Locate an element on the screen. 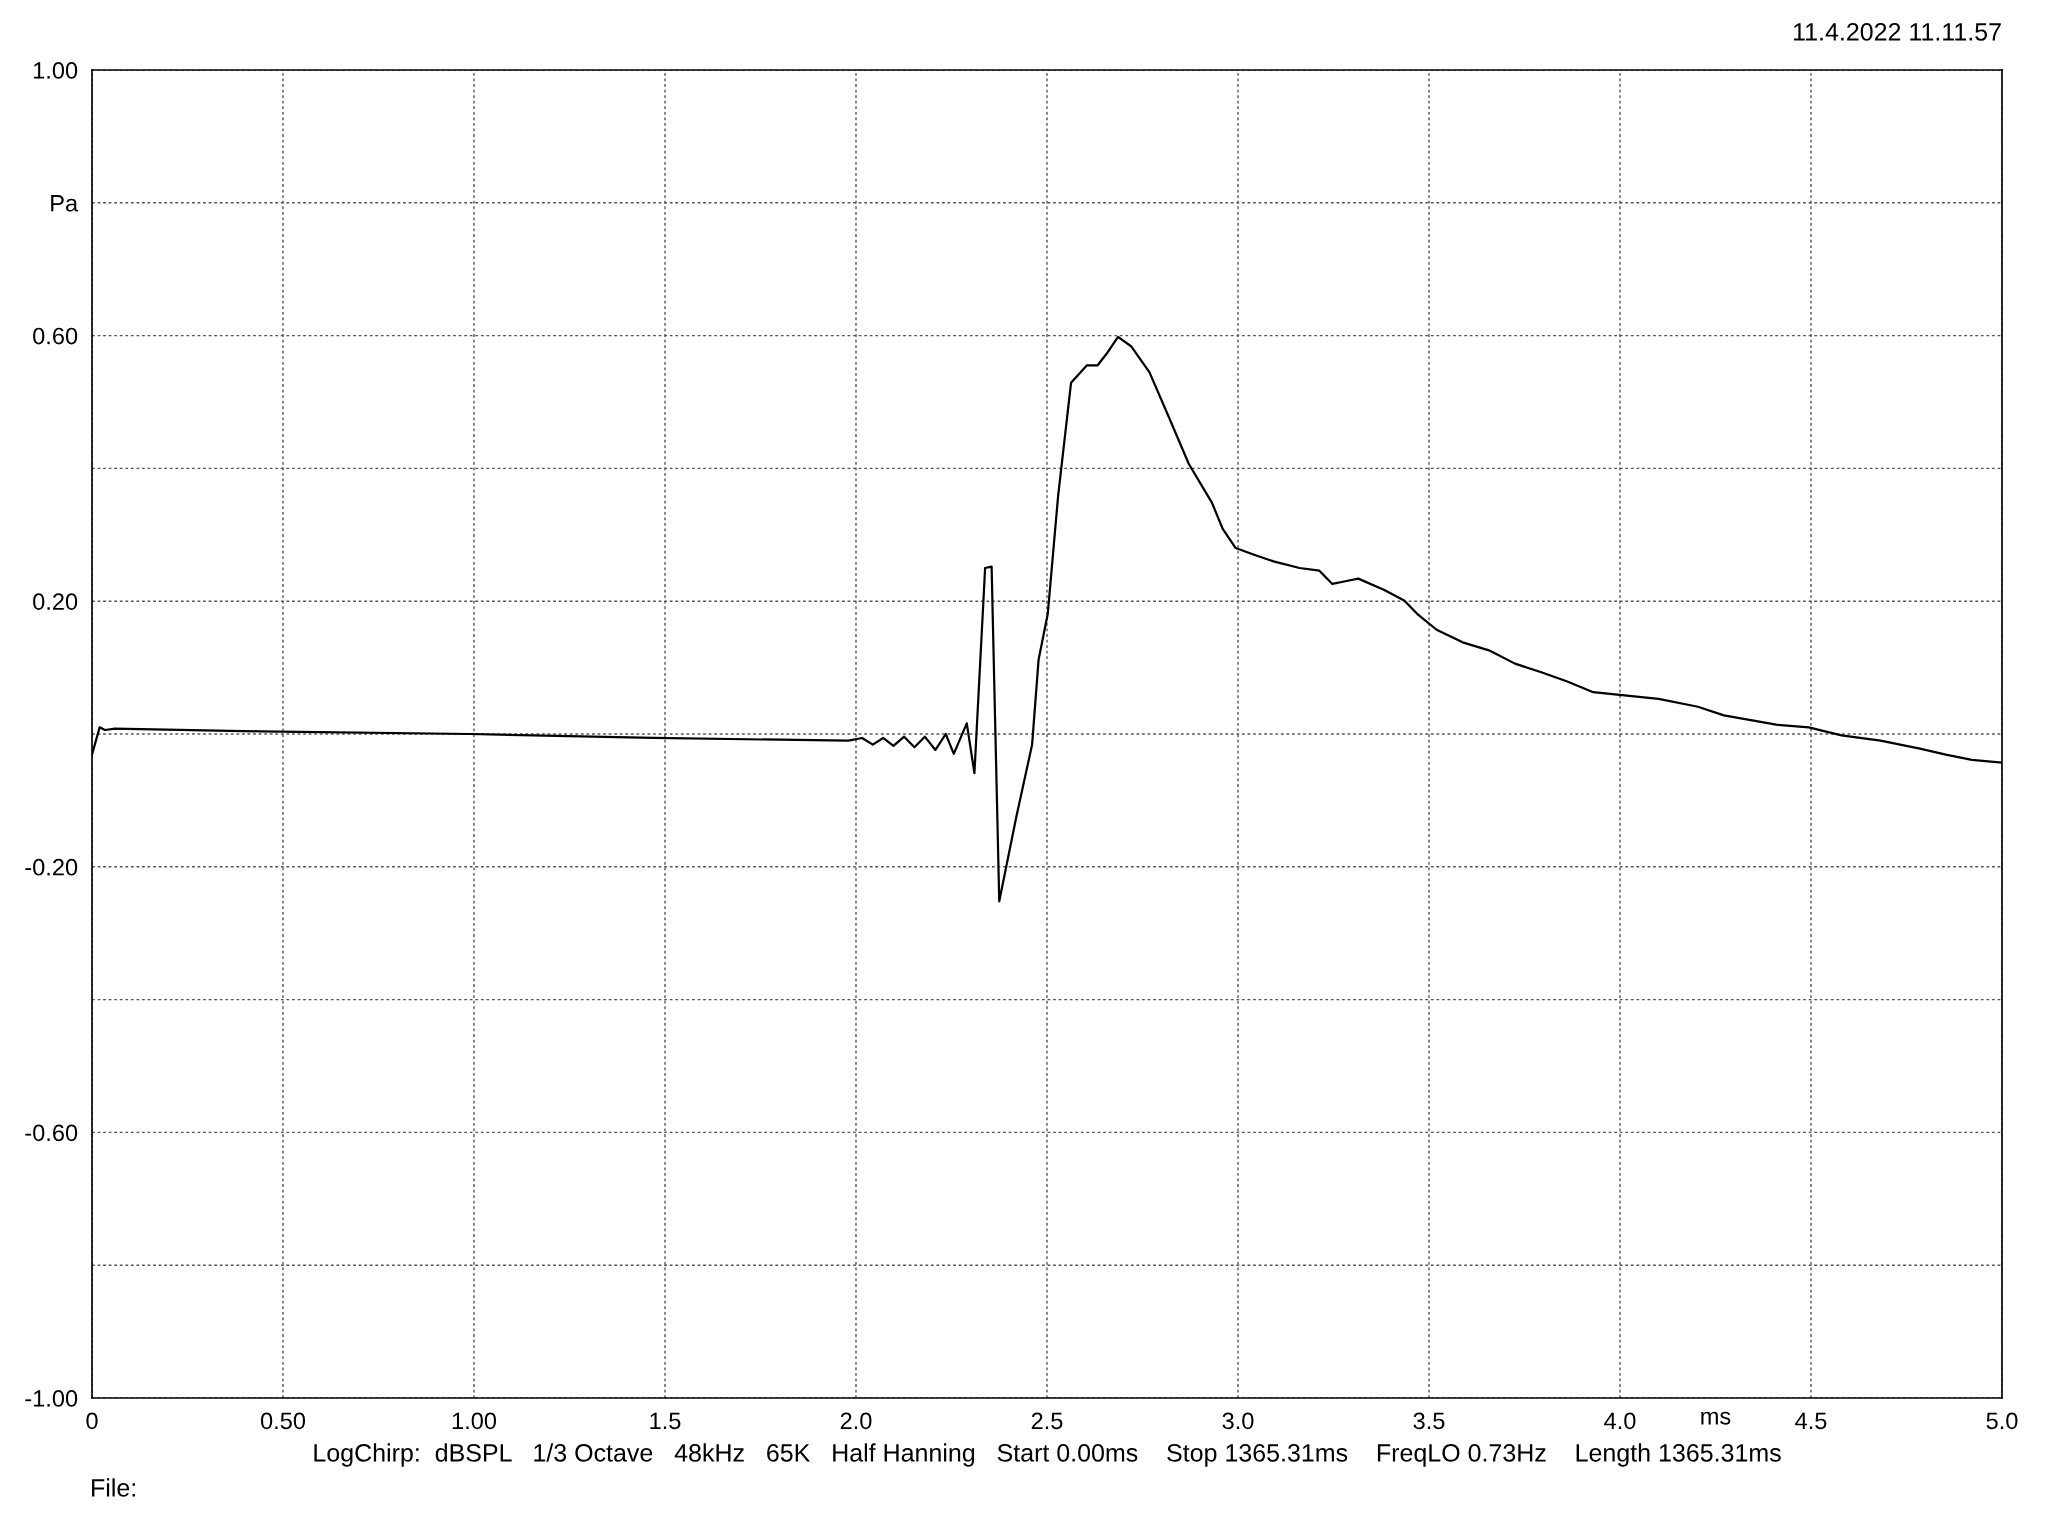  y-tick-label: -0.20 is located at coordinates (51, 867).